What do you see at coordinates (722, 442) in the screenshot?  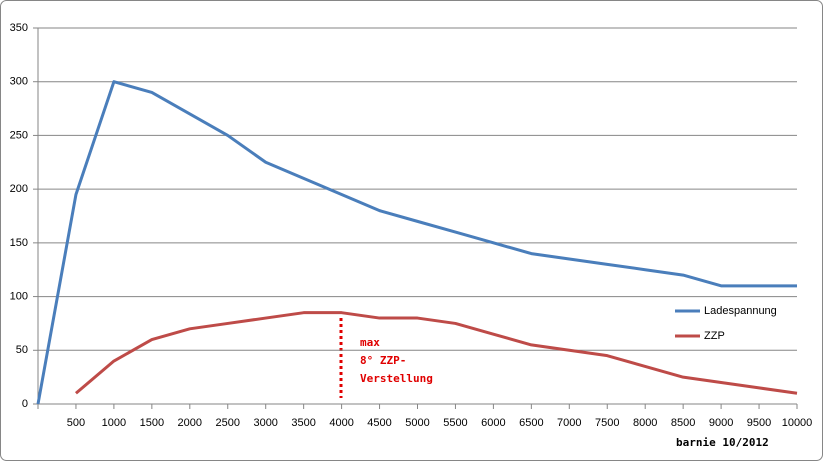 I see `footer: barnie 10/2012` at bounding box center [722, 442].